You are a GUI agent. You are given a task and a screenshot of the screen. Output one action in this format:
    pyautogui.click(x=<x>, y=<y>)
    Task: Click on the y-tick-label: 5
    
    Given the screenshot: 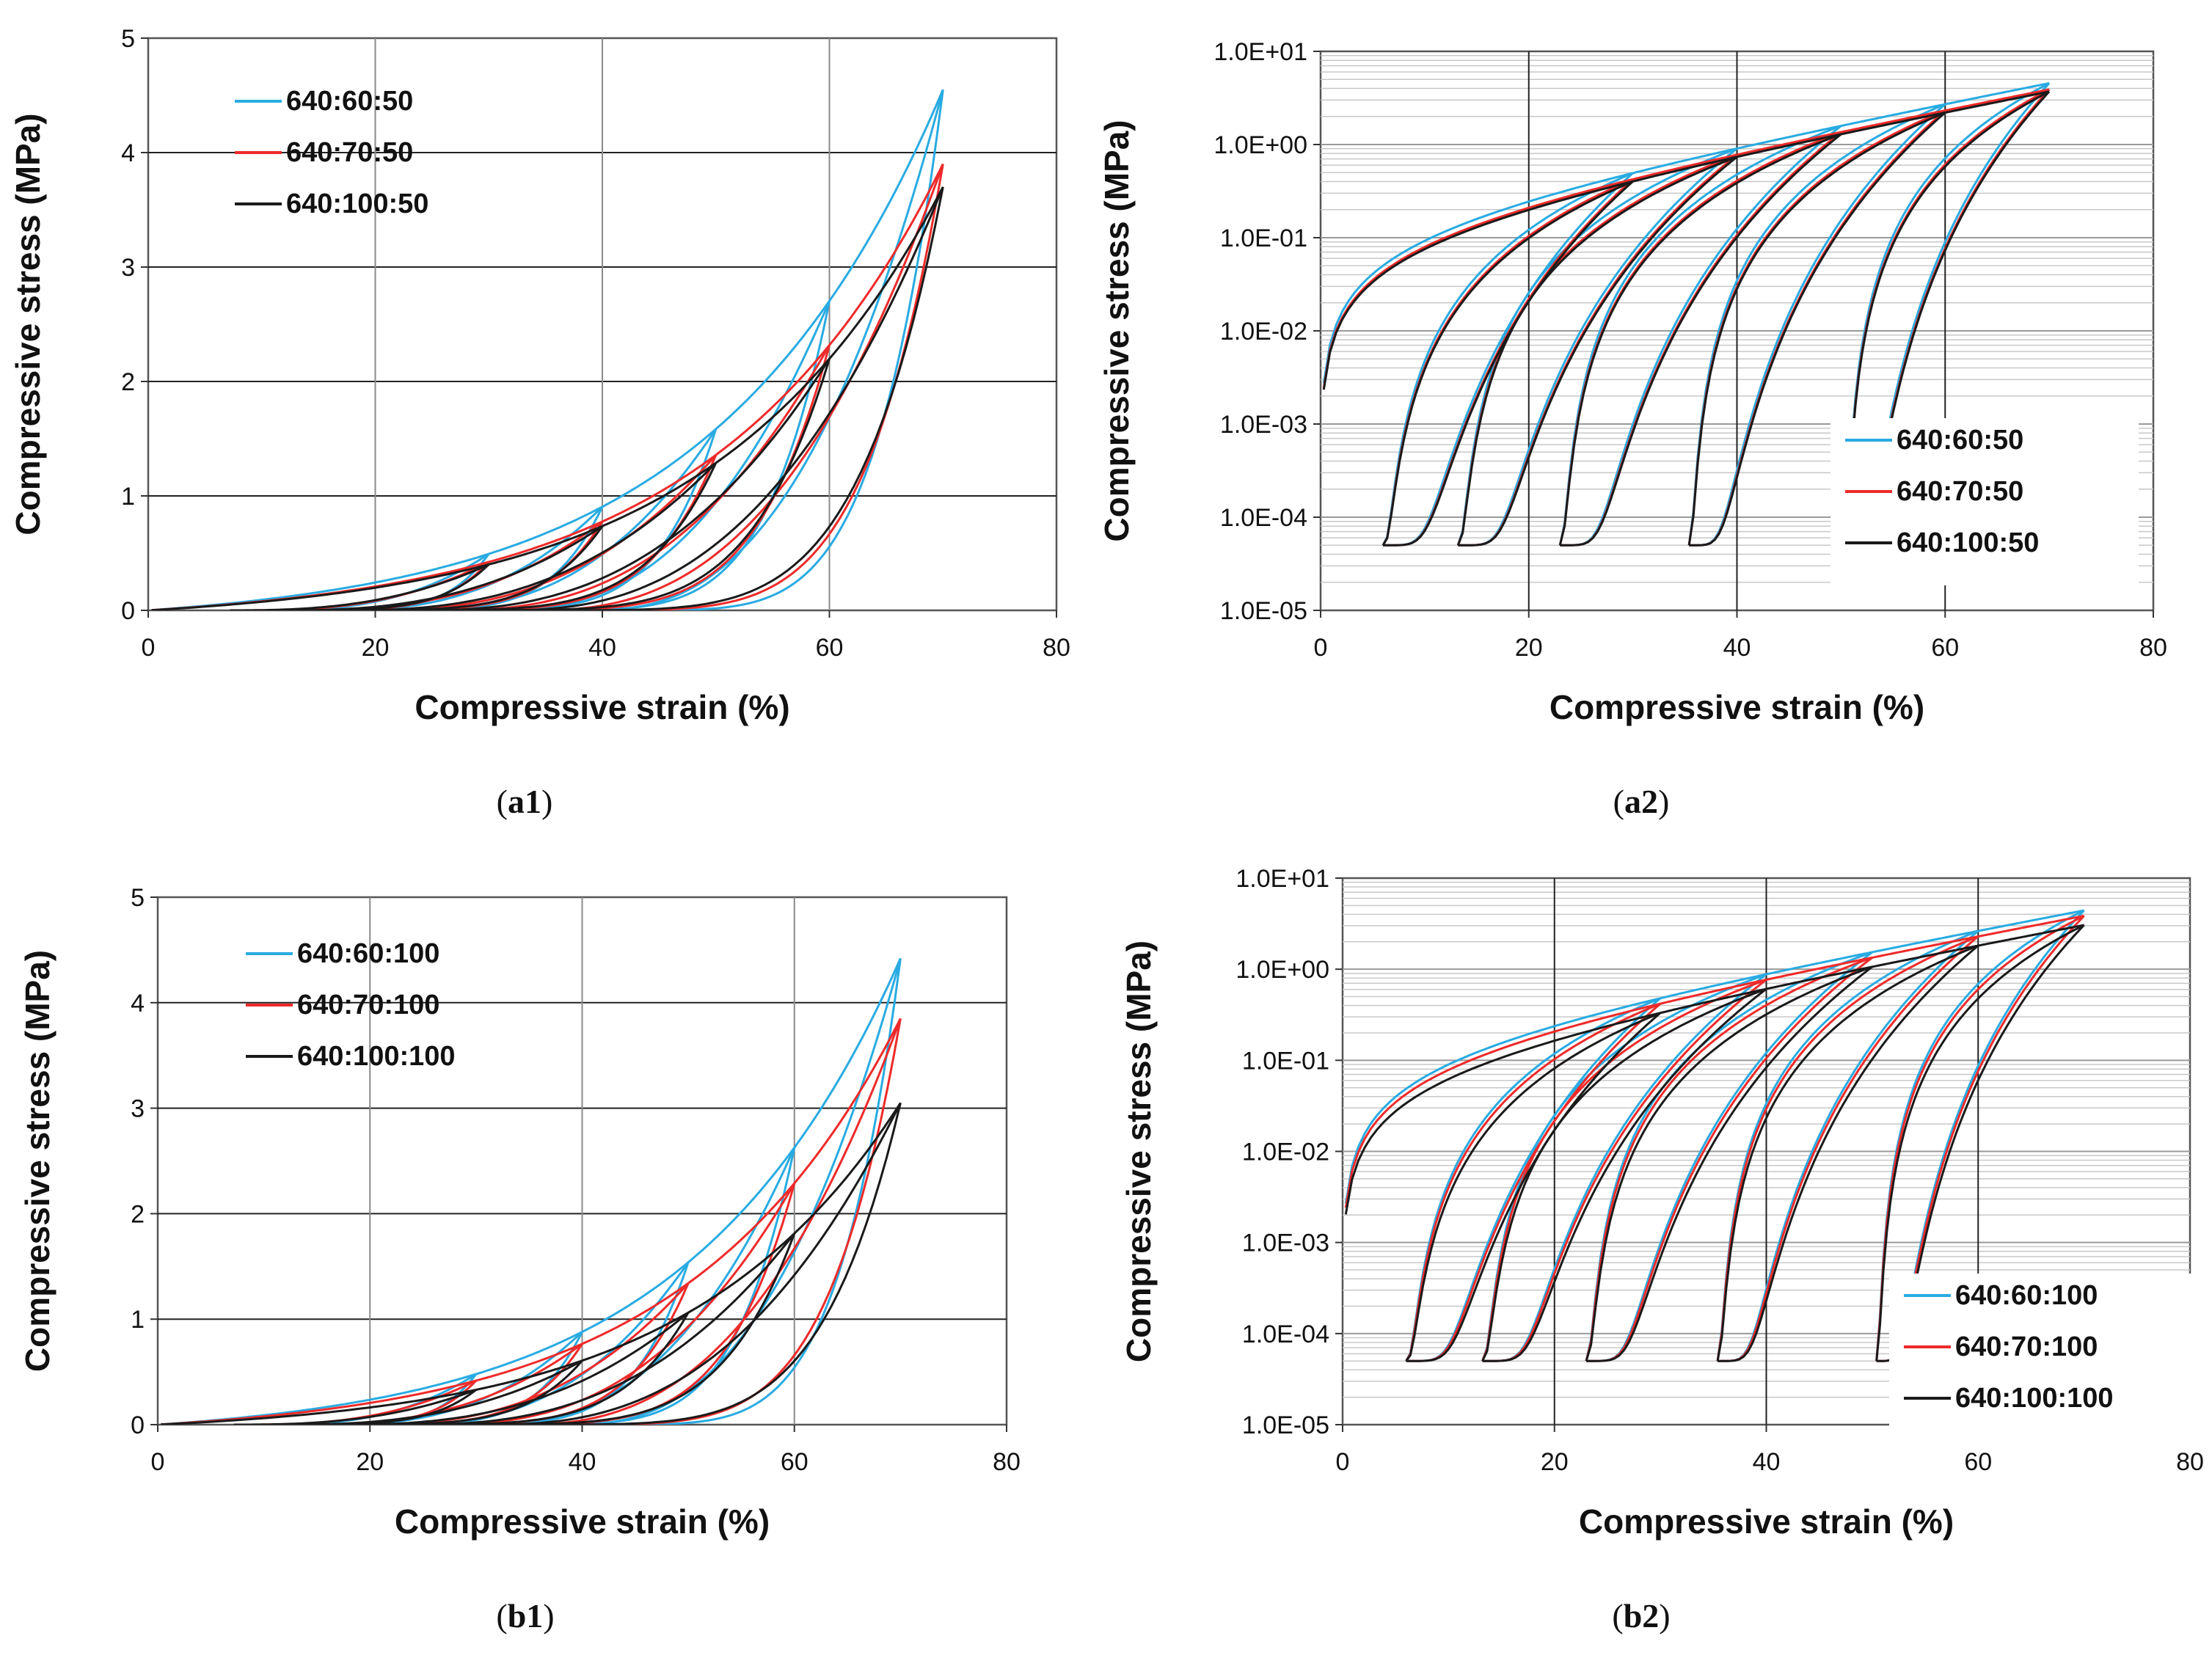 What is the action you would take?
    pyautogui.click(x=128, y=39)
    